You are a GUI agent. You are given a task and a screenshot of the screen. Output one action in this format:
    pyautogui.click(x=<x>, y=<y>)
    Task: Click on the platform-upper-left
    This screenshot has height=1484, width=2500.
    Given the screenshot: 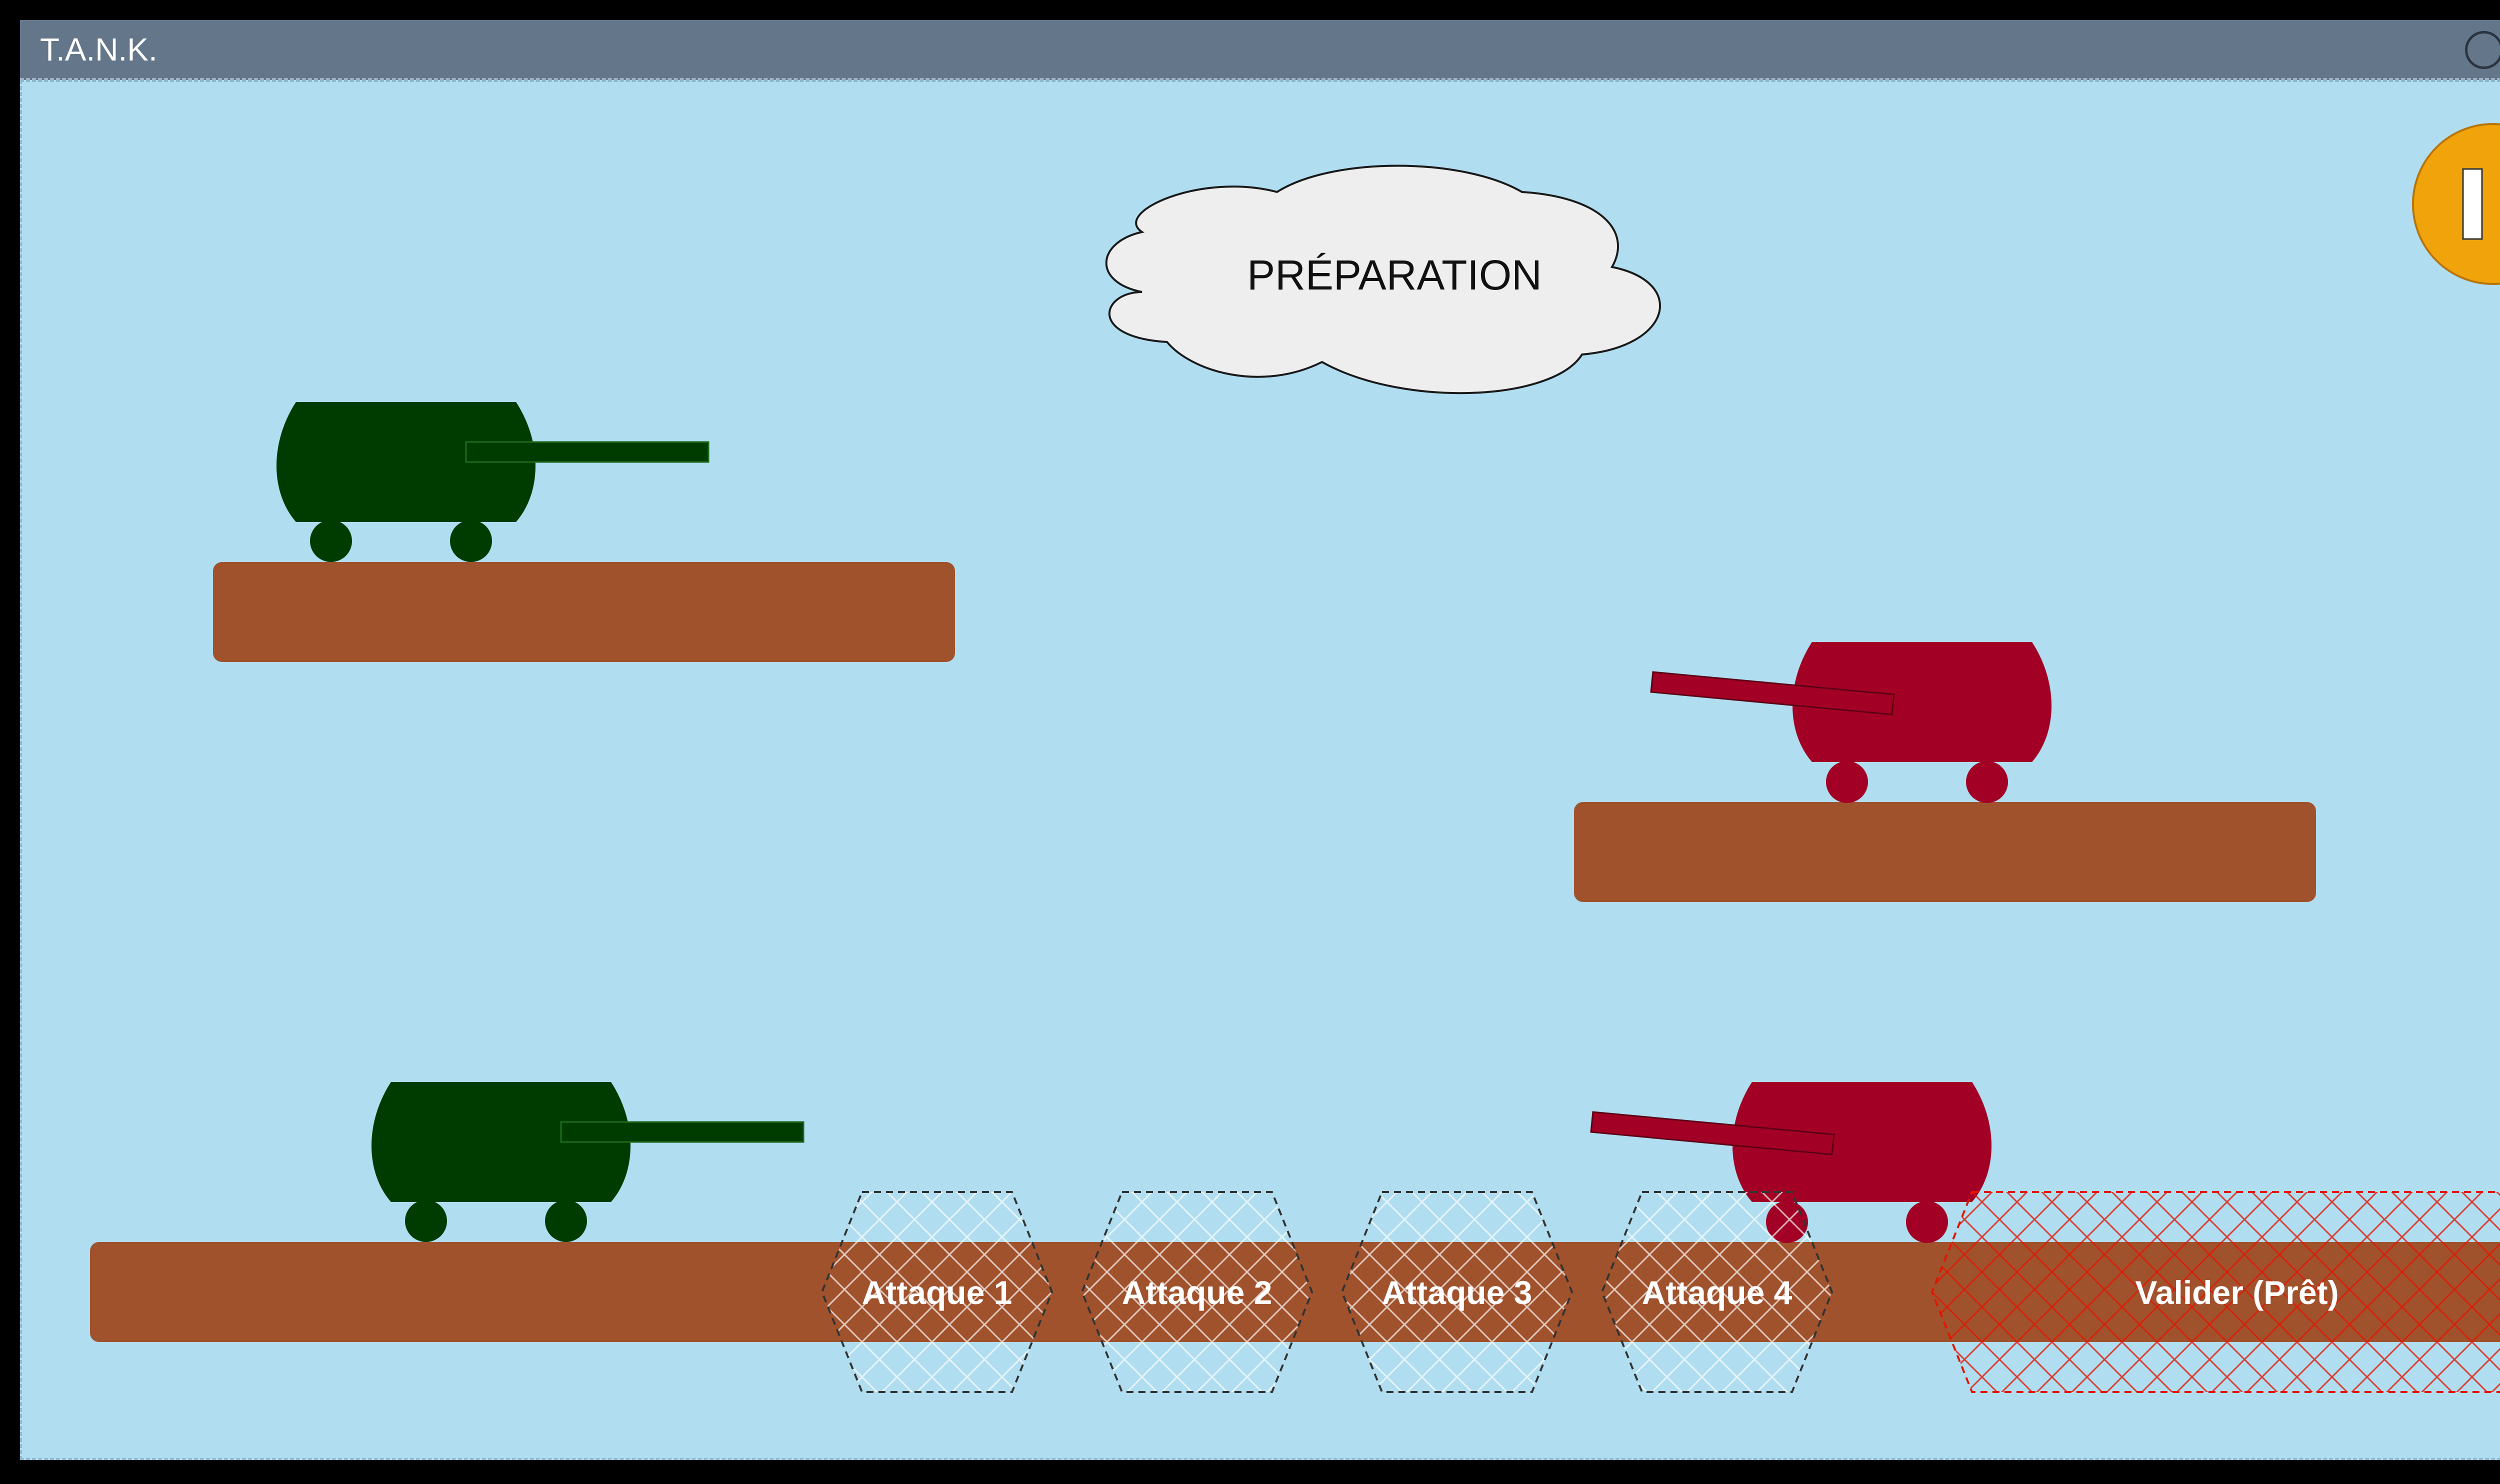 What is the action you would take?
    pyautogui.click(x=584, y=612)
    